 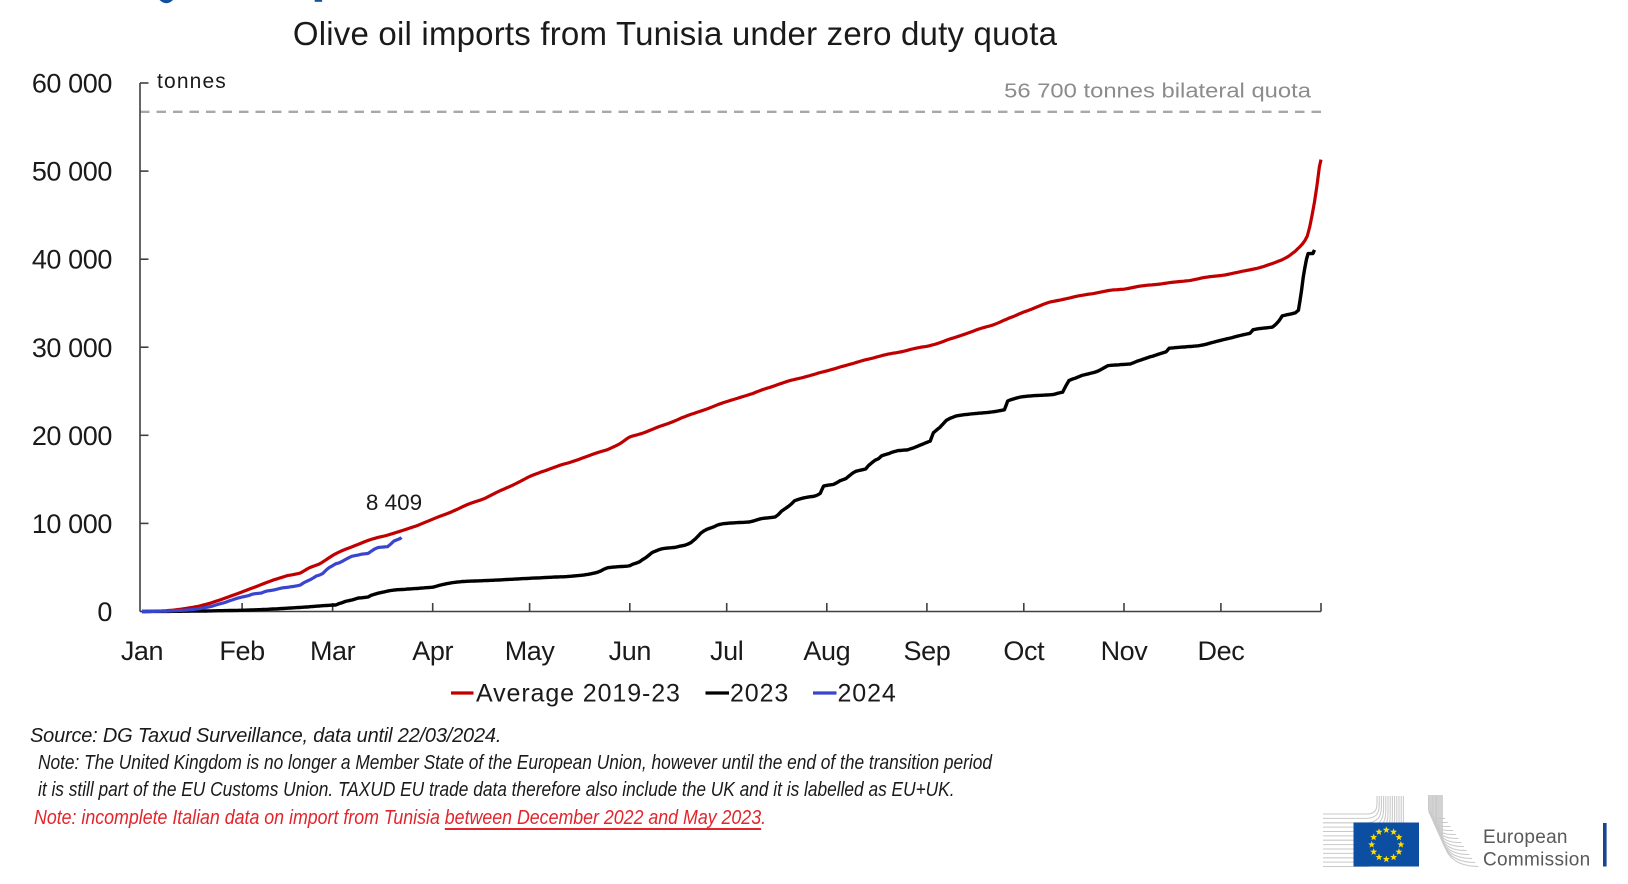 What do you see at coordinates (241, 651) in the screenshot?
I see `svg-text: Feb` at bounding box center [241, 651].